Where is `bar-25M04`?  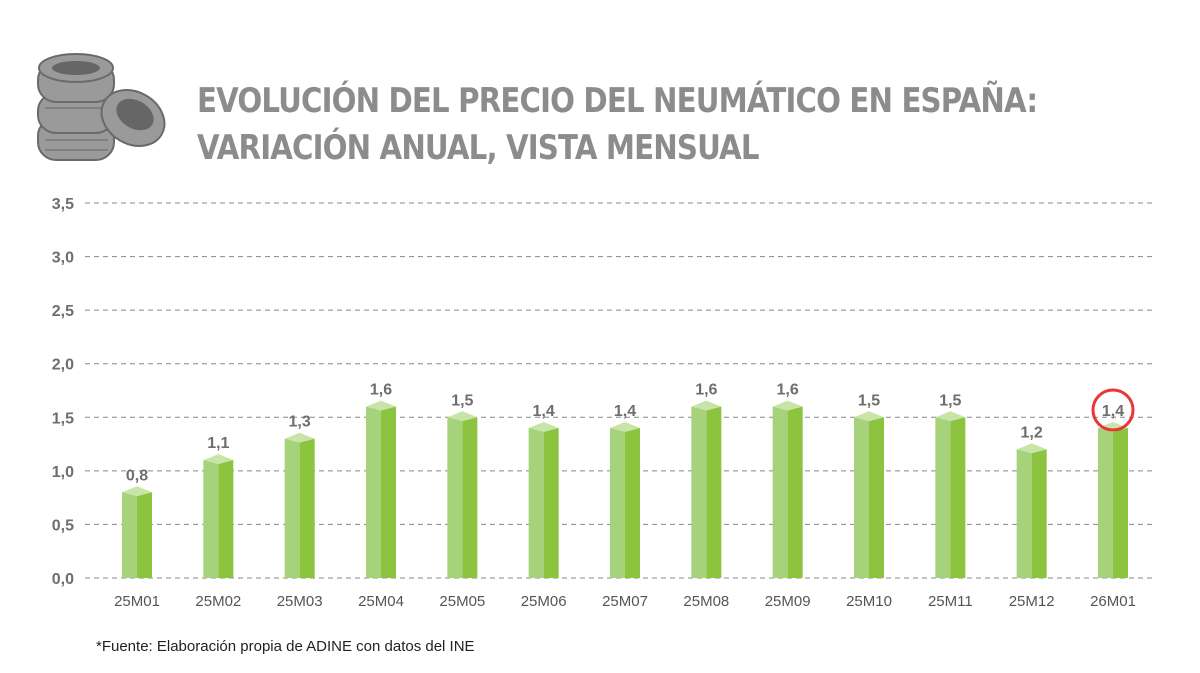
bar-25M04 is located at coordinates (373, 492).